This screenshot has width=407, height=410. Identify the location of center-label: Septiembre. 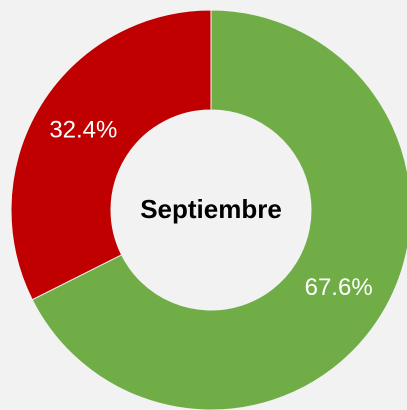
(211, 209).